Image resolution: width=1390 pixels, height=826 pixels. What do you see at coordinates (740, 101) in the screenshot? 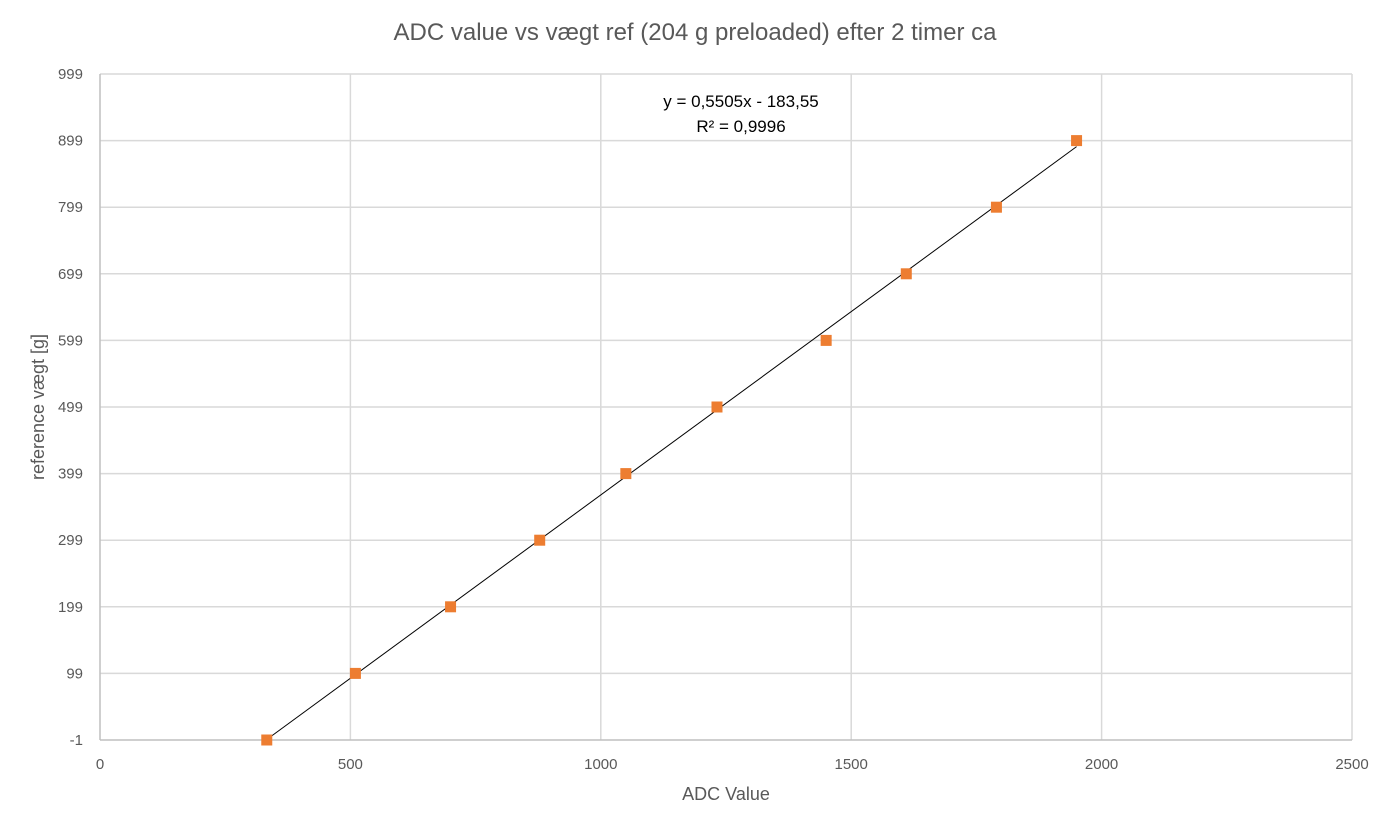
I see `trendline-equation: y = 0,5505x - 183,55` at bounding box center [740, 101].